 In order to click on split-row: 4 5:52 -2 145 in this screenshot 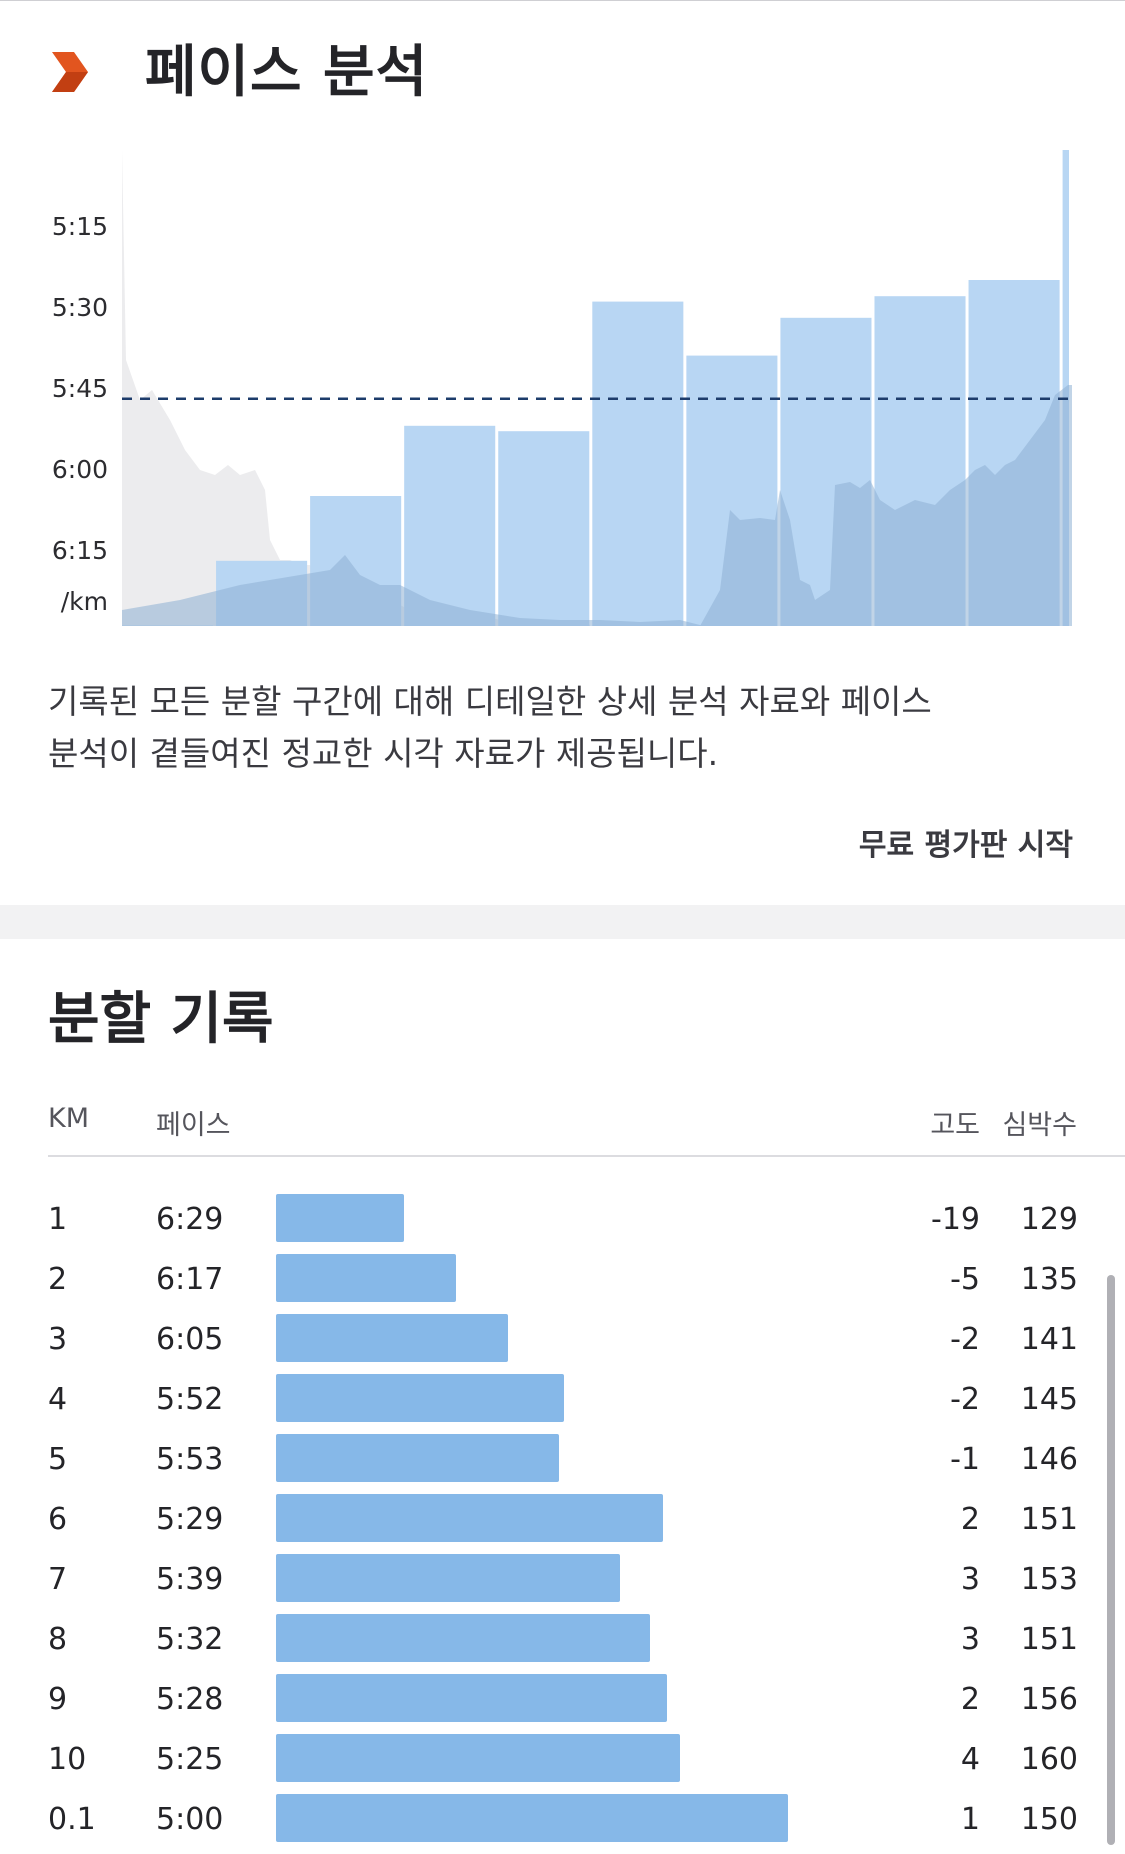, I will do `click(563, 1400)`.